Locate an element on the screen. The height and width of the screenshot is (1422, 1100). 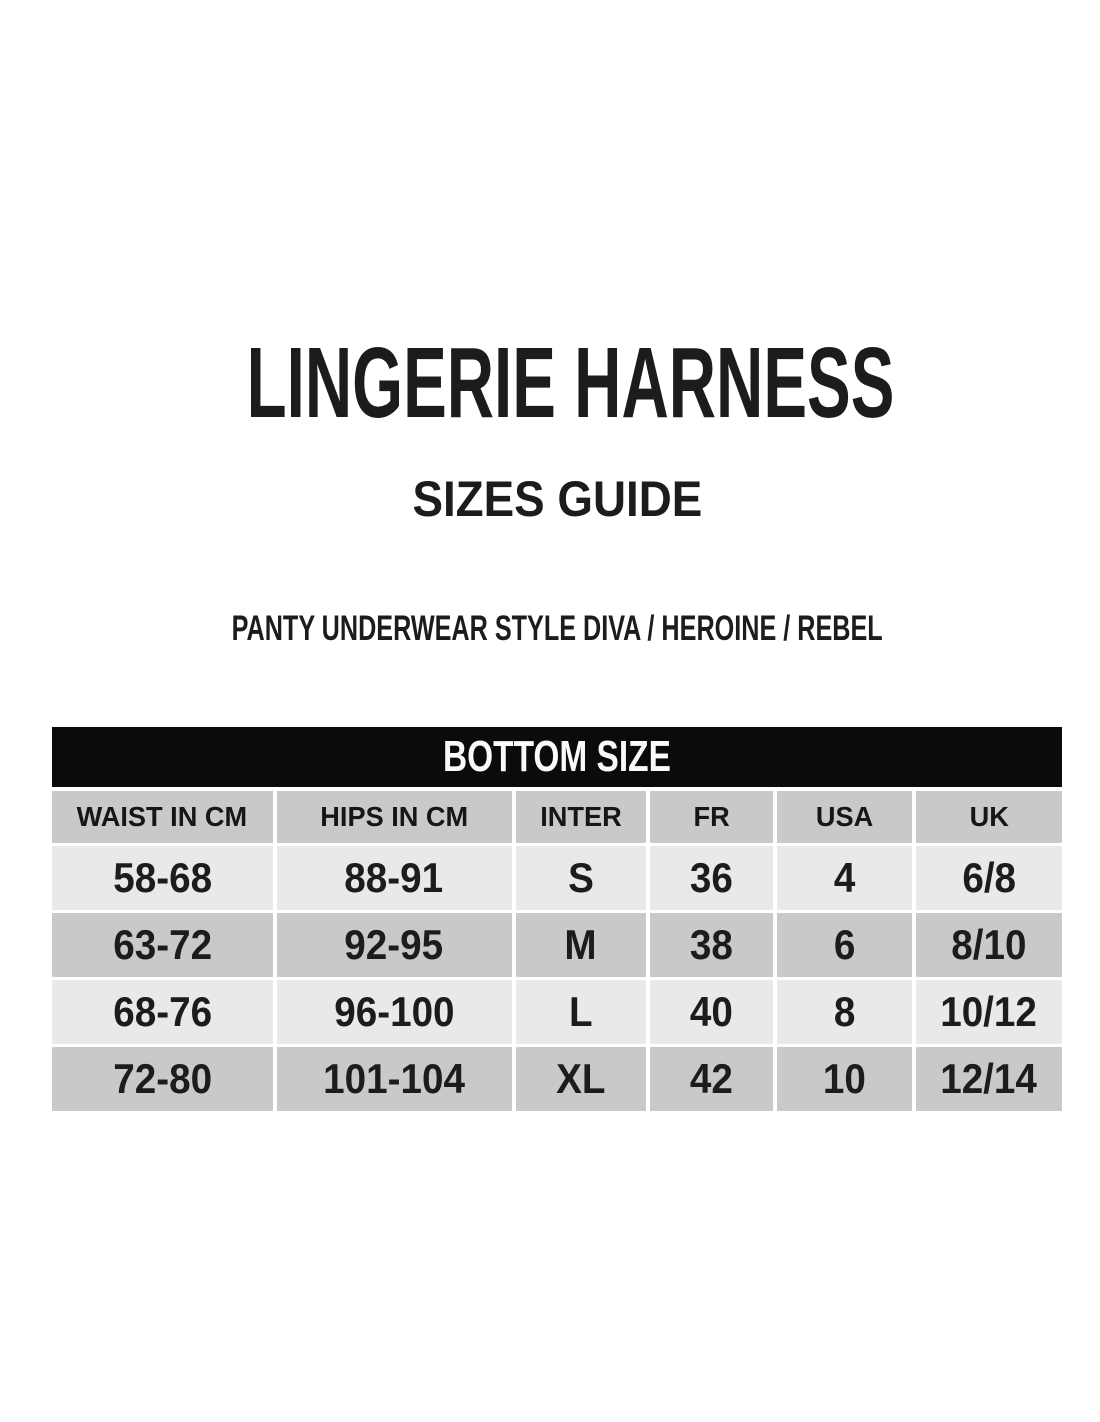
sizes-guide-heading-text: SIZES GUIDE is located at coordinates (557, 499).